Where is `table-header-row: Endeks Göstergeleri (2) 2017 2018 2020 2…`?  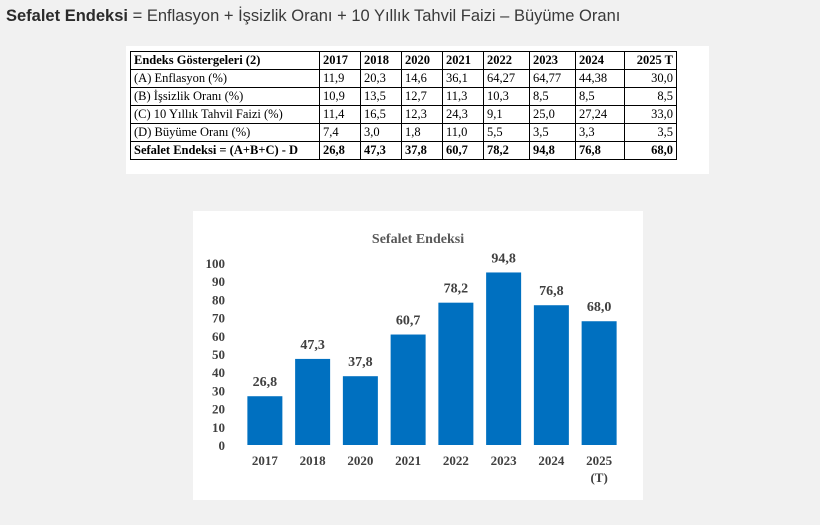
table-header-row: Endeks Göstergeleri (2) 2017 2018 2020 2… is located at coordinates (403, 60).